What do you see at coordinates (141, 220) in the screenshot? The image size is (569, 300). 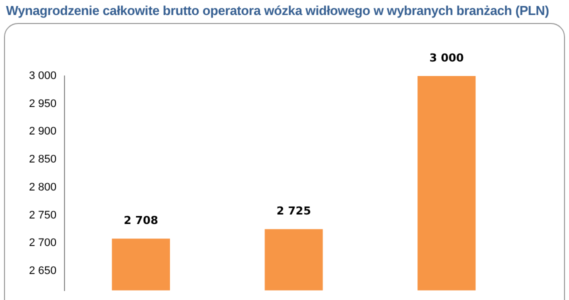 I see `data-label: 2 708` at bounding box center [141, 220].